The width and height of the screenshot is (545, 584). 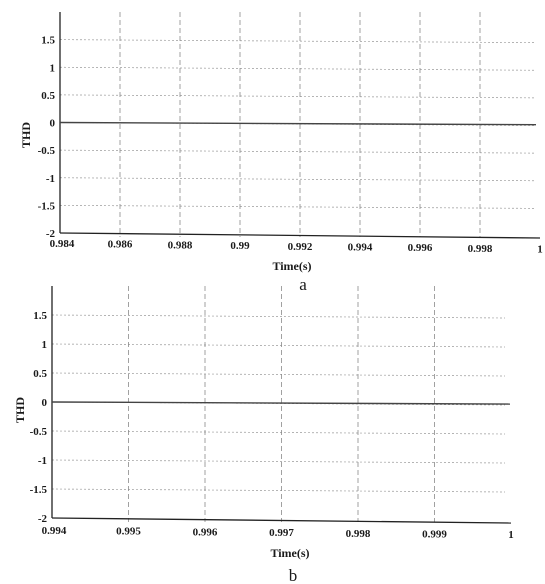 I want to click on x-tick-label: 0.995, so click(x=128, y=532).